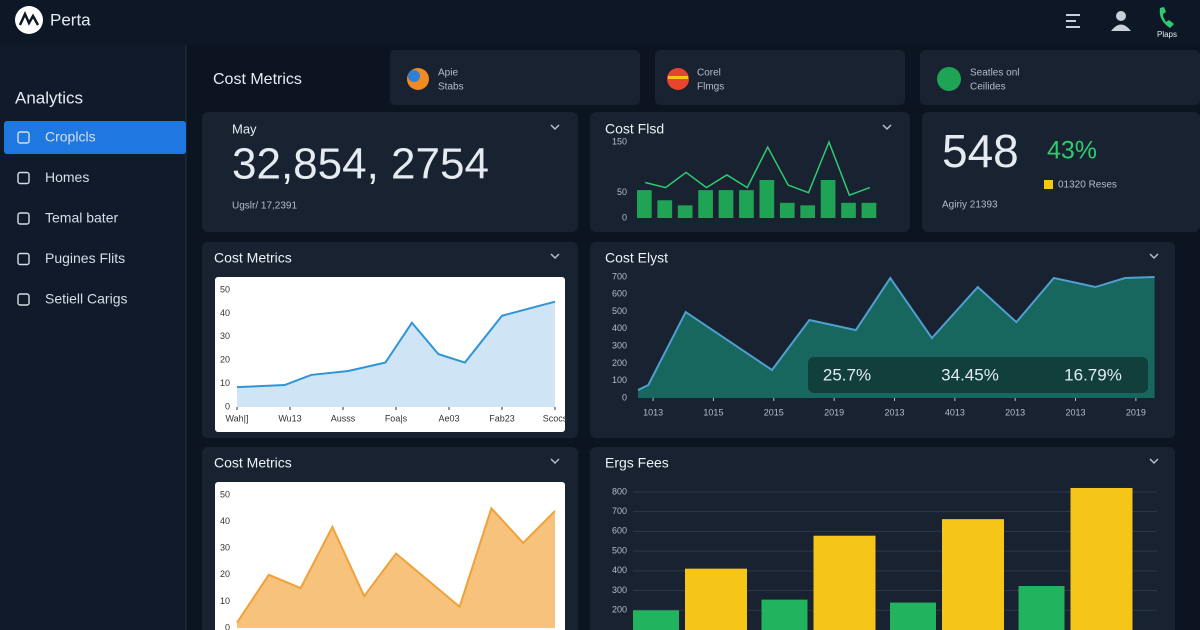 The width and height of the screenshot is (1200, 630). What do you see at coordinates (257, 79) in the screenshot?
I see `tabs-title: Cost Metrics` at bounding box center [257, 79].